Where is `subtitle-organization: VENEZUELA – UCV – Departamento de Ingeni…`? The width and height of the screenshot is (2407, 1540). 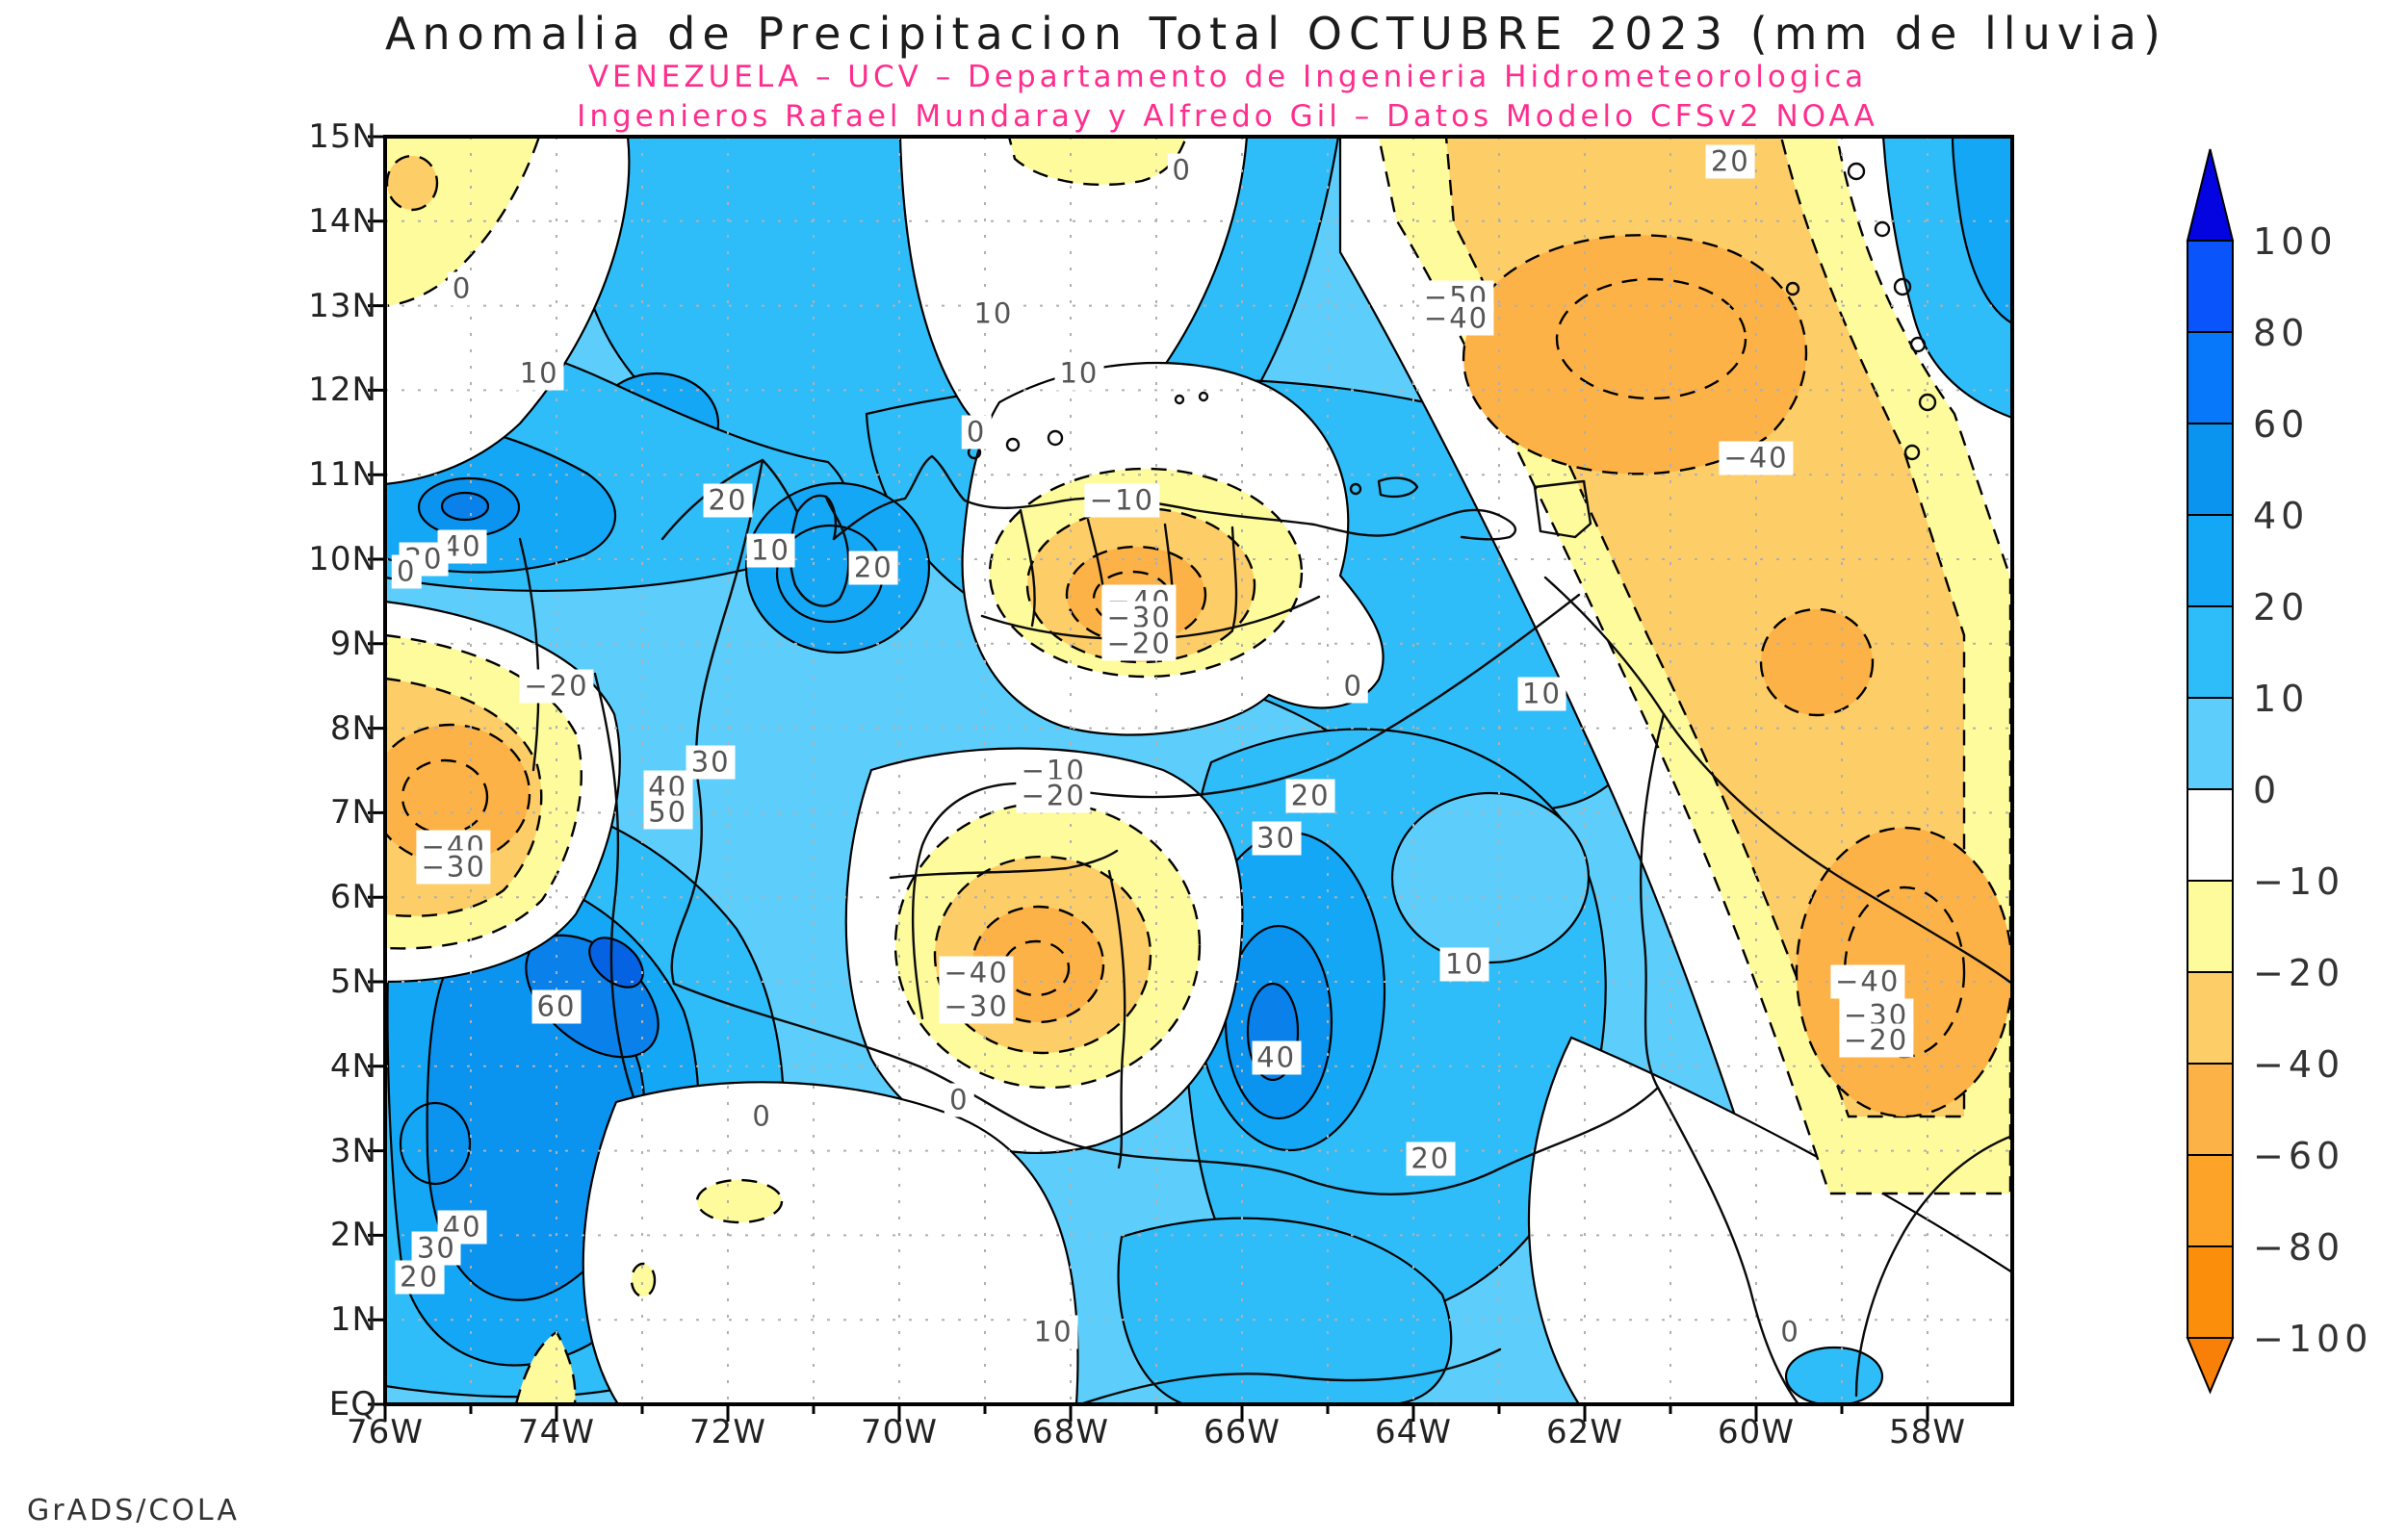 subtitle-organization: VENEZUELA – UCV – Departamento de Ingeni… is located at coordinates (1227, 77).